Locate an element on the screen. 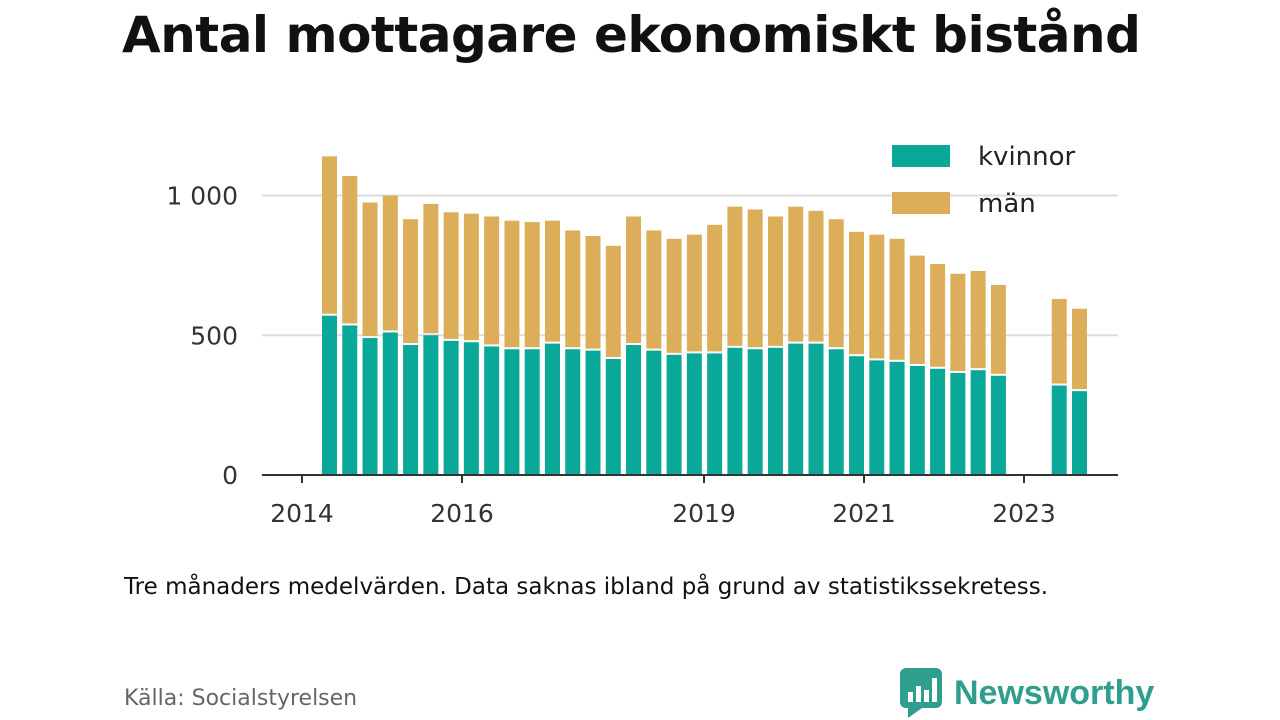 The height and width of the screenshot is (720, 1280). x-tick-label: 2021 is located at coordinates (864, 513).